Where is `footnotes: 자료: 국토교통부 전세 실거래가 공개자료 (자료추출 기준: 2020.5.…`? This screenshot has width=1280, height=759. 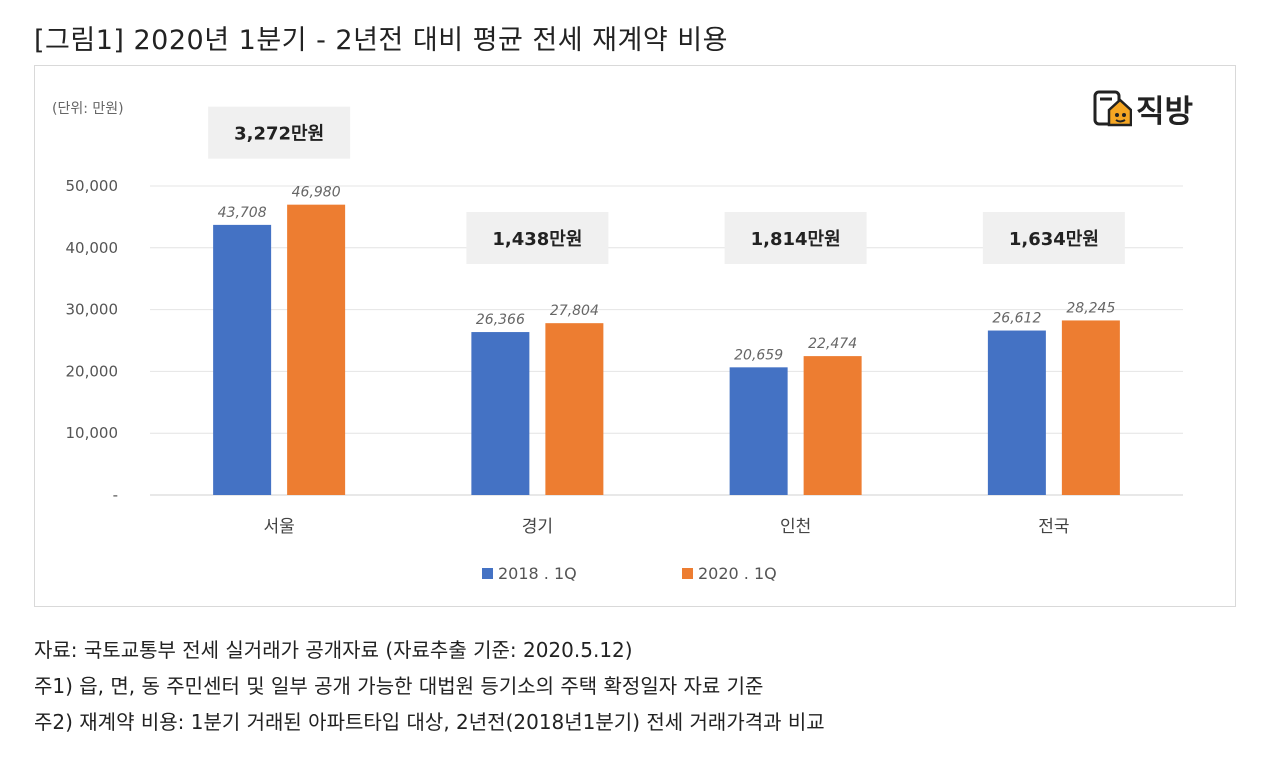
footnotes: 자료: 국토교통부 전세 실거래가 공개자료 (자료추출 기준: 2020.5.… is located at coordinates (429, 686).